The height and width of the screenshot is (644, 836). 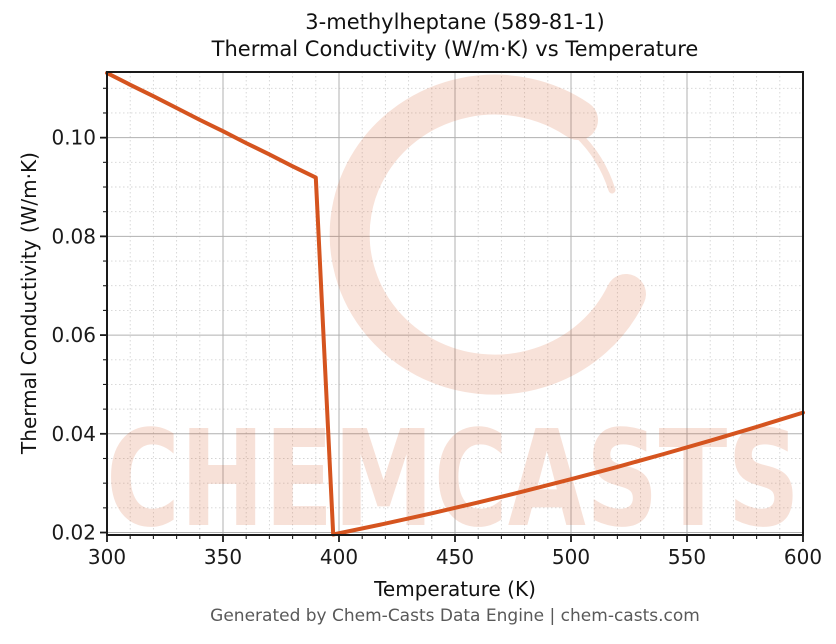 I want to click on y-tick-label: 0.04, so click(x=73, y=434).